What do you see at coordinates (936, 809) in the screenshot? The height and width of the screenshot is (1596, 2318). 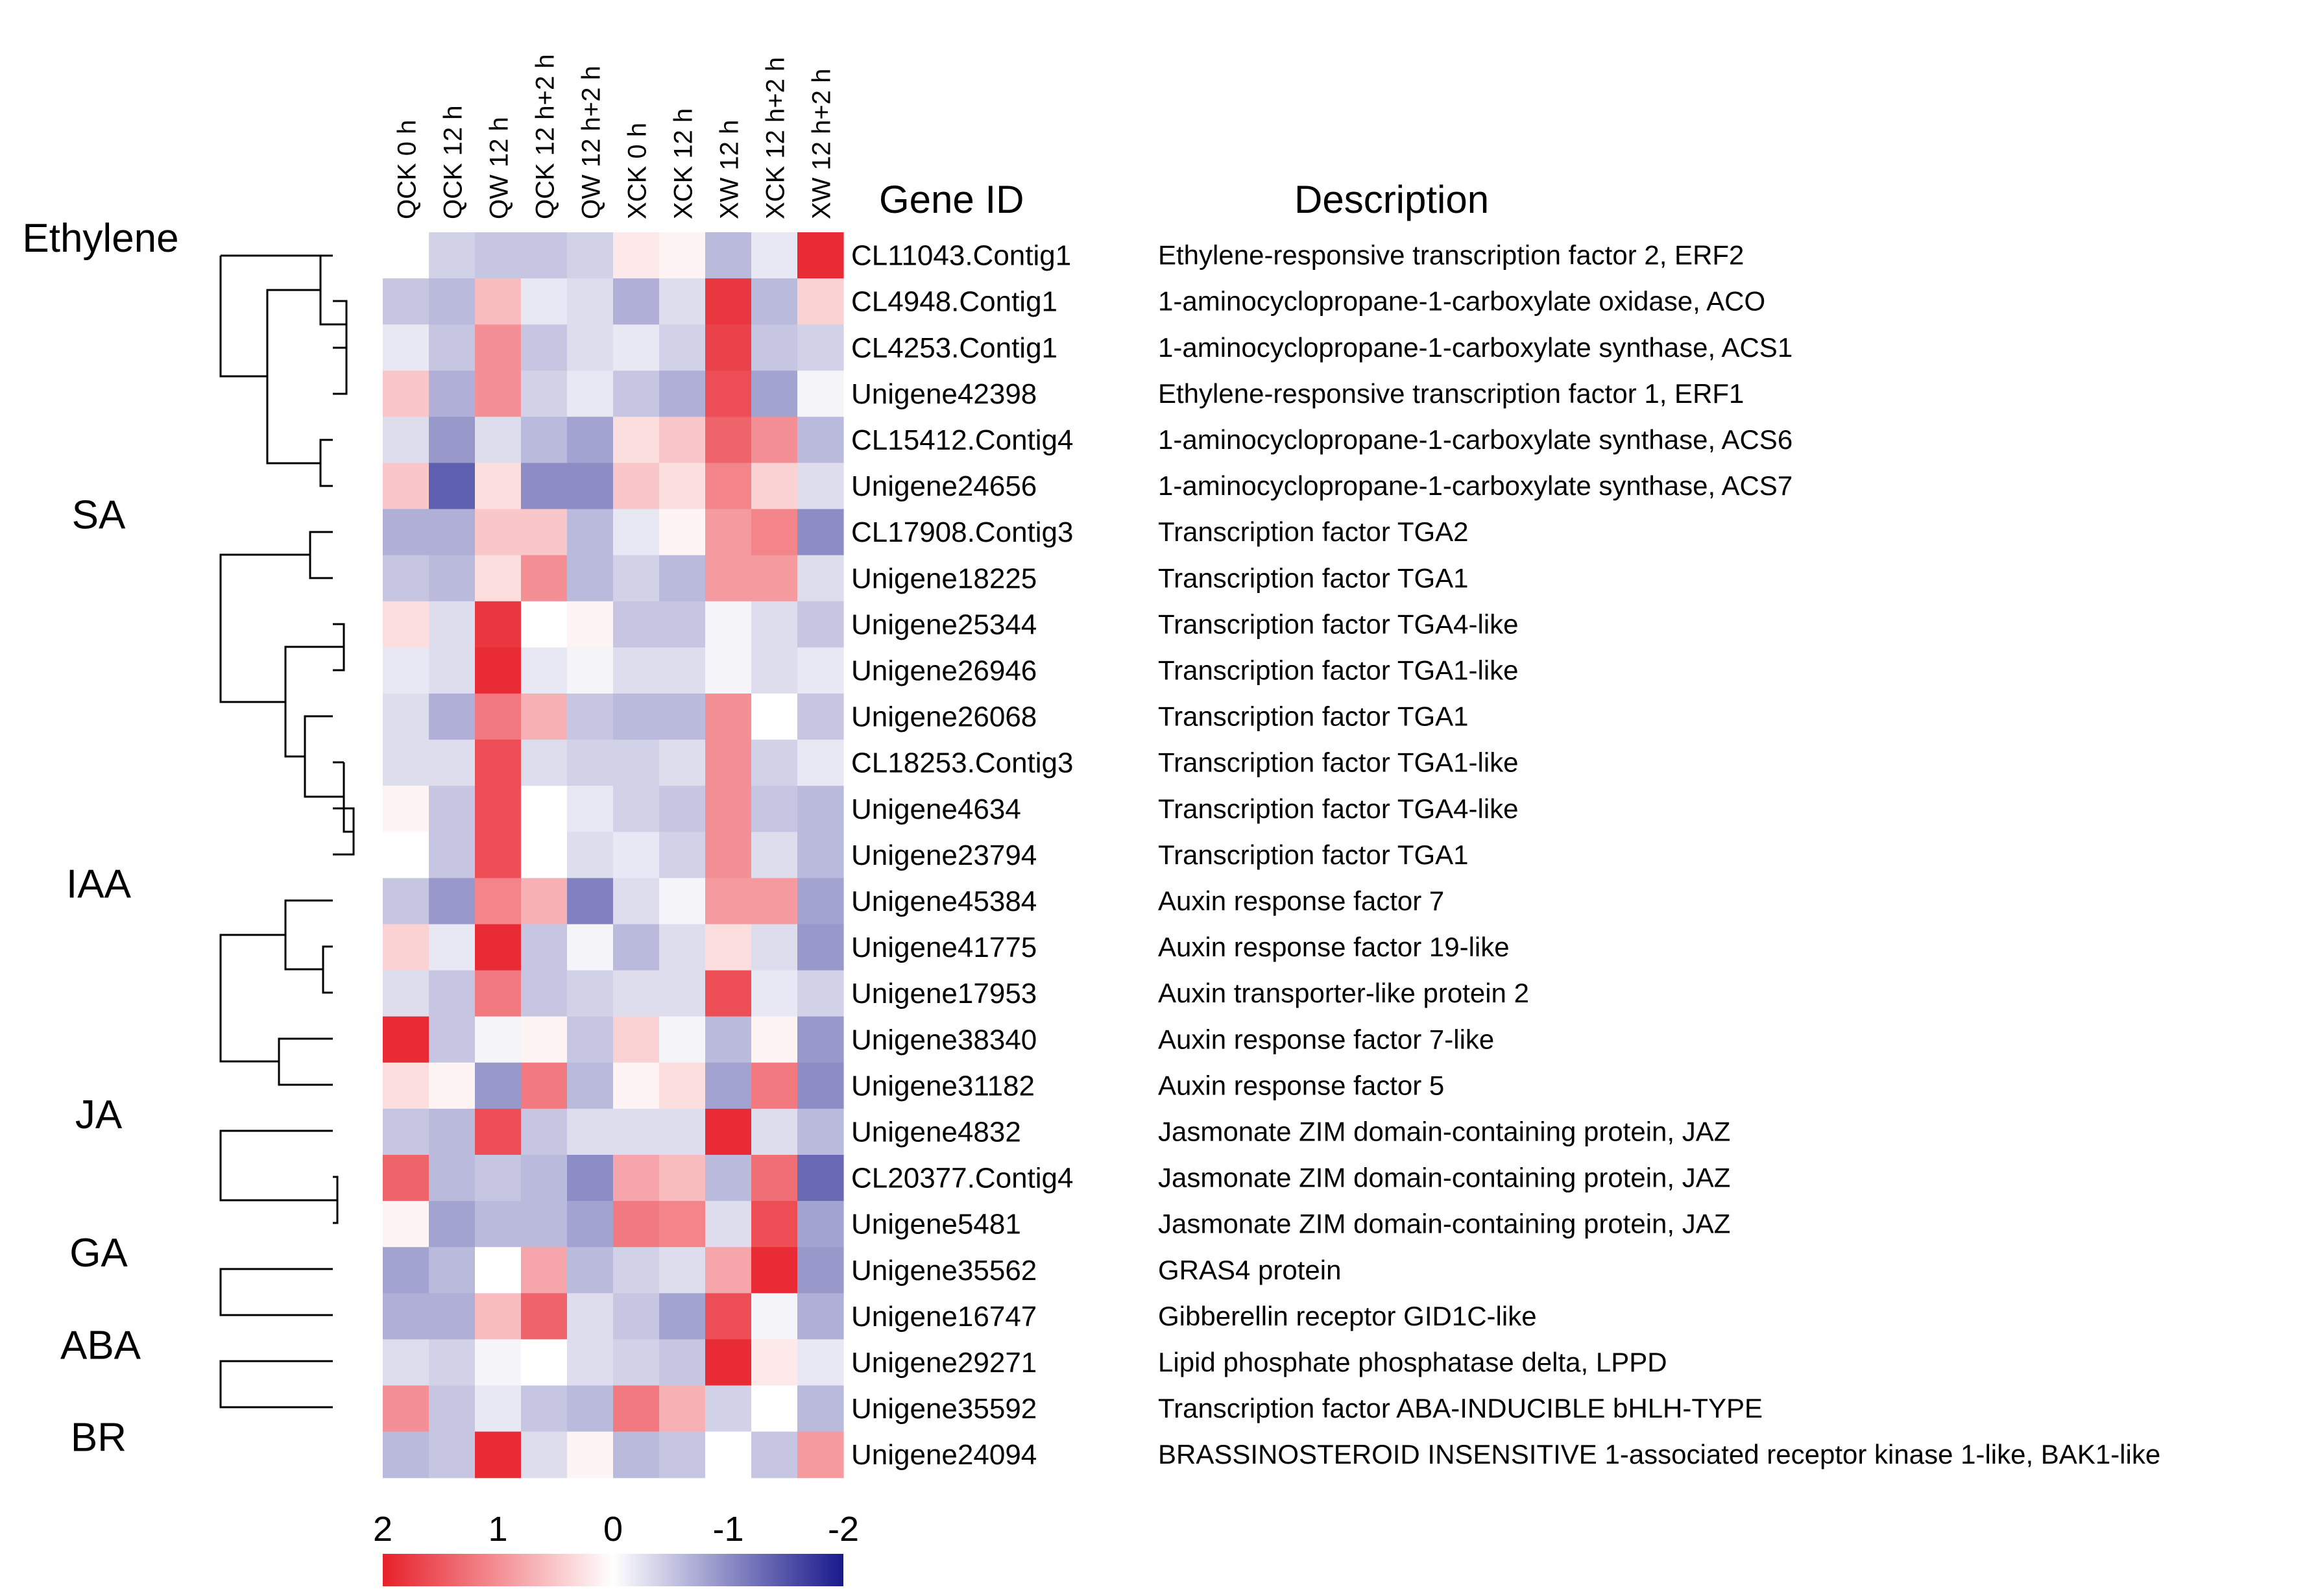 I see `gene-id-label: Unigene4634` at bounding box center [936, 809].